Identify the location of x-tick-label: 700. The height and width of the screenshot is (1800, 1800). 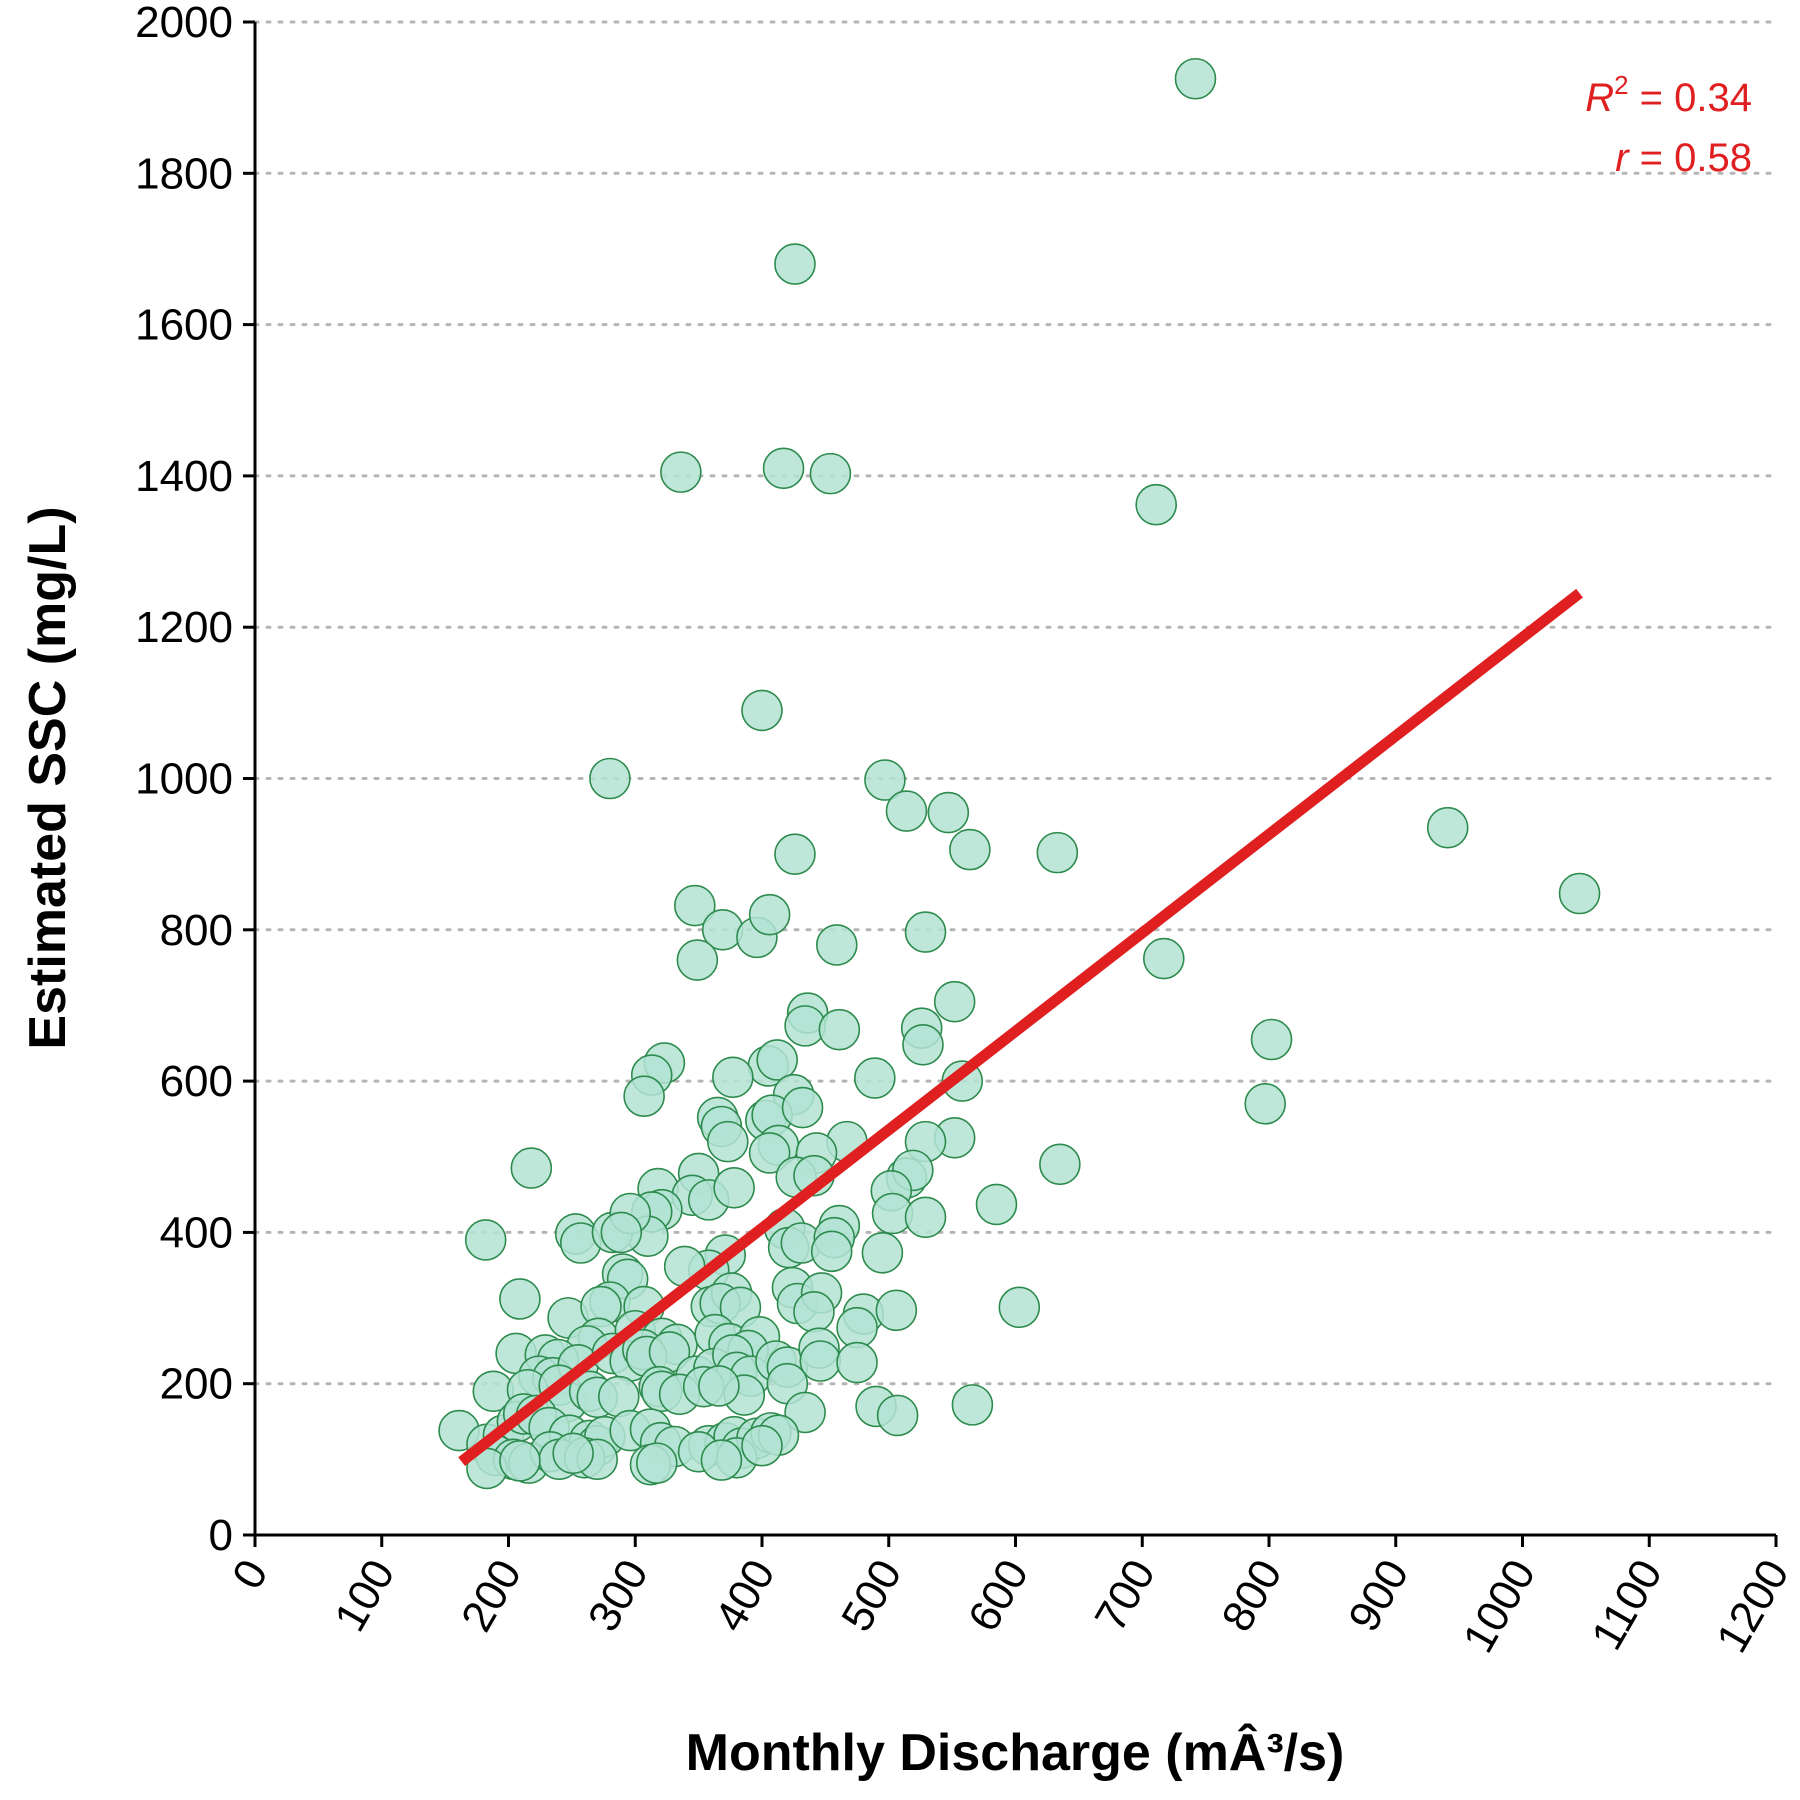
(1125, 1596).